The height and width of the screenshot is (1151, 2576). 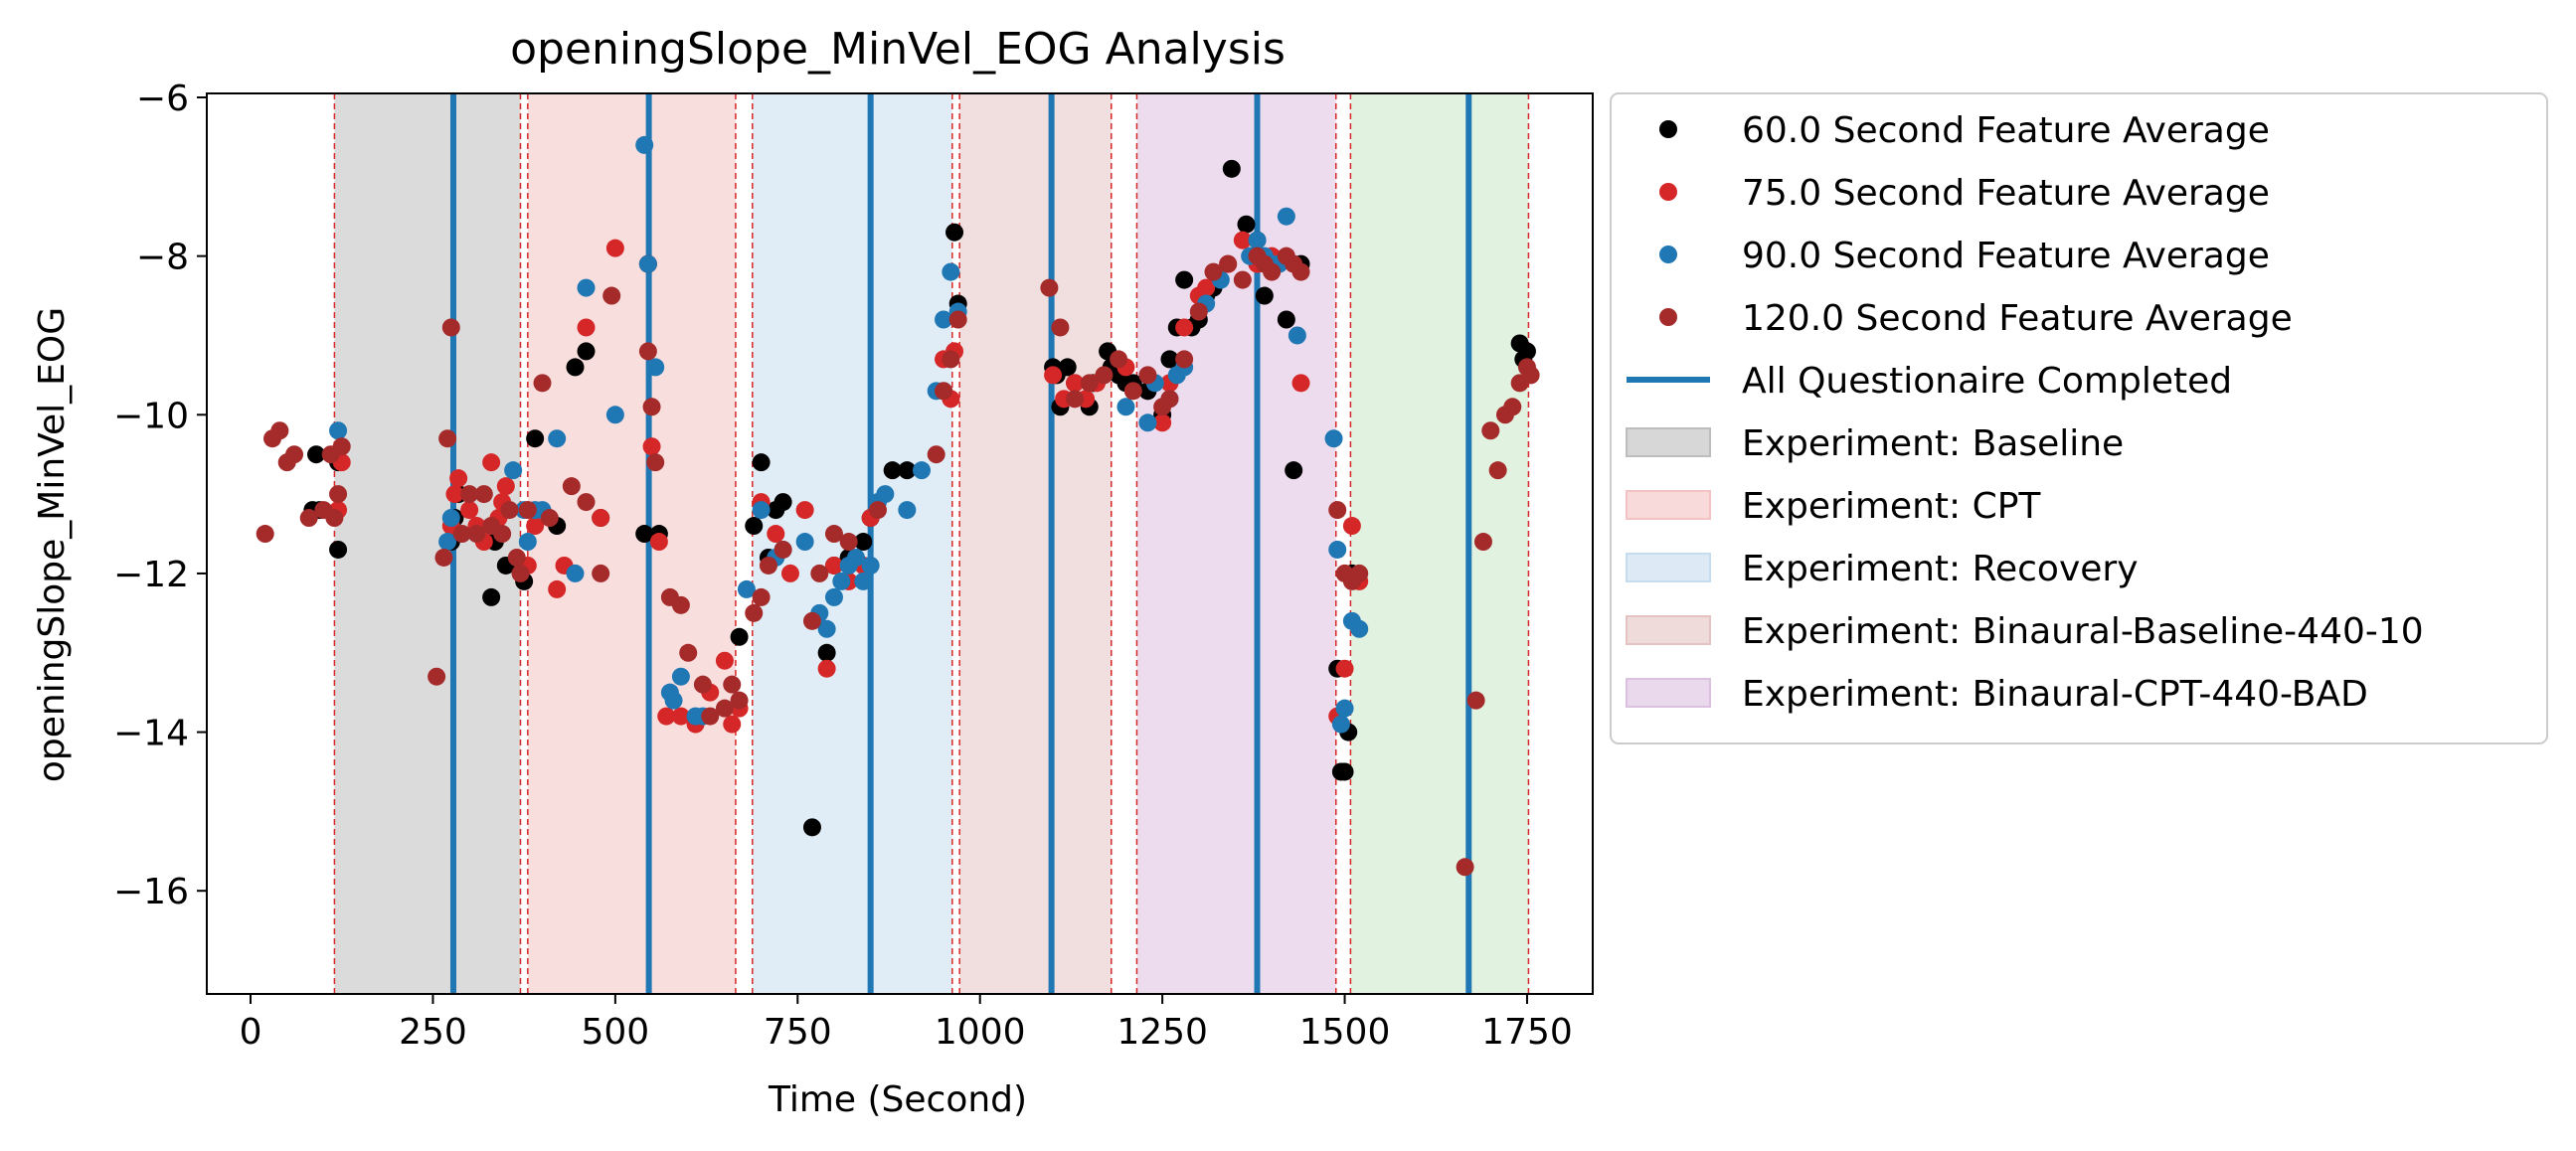 I want to click on legend-label: All Questionaire Completed, so click(x=1987, y=382).